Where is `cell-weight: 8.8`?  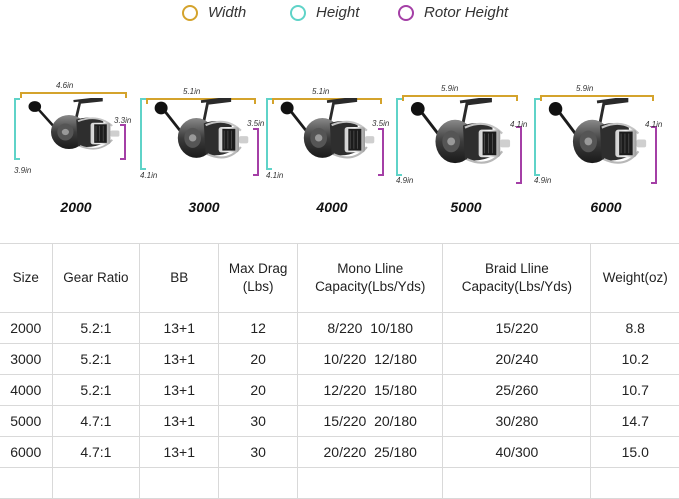
cell-weight: 8.8 is located at coordinates (634, 328).